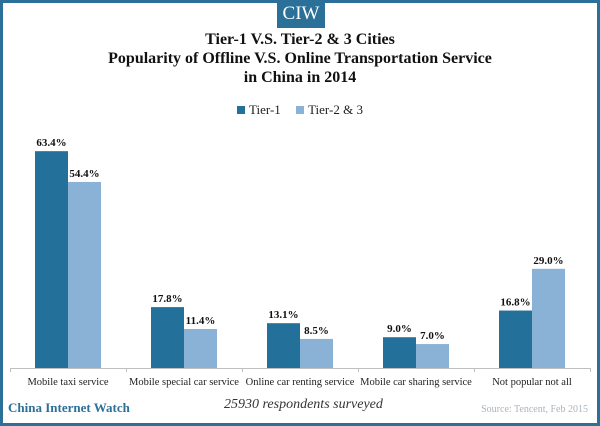 The height and width of the screenshot is (426, 600). I want to click on data-label: 54.4%, so click(84, 174).